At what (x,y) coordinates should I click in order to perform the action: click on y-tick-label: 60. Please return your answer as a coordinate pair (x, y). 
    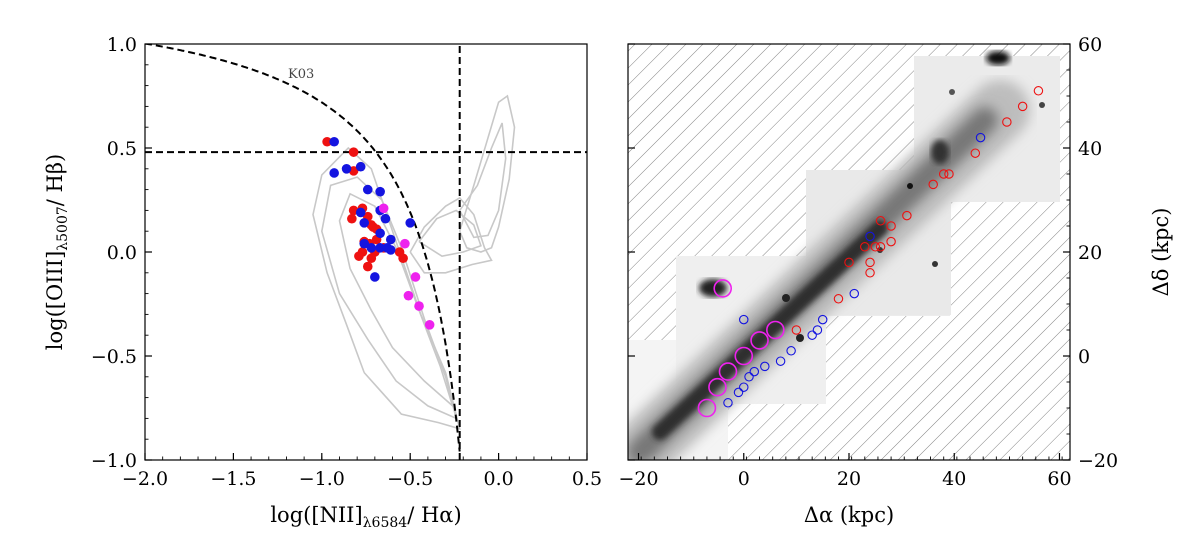
    Looking at the image, I should click on (1090, 45).